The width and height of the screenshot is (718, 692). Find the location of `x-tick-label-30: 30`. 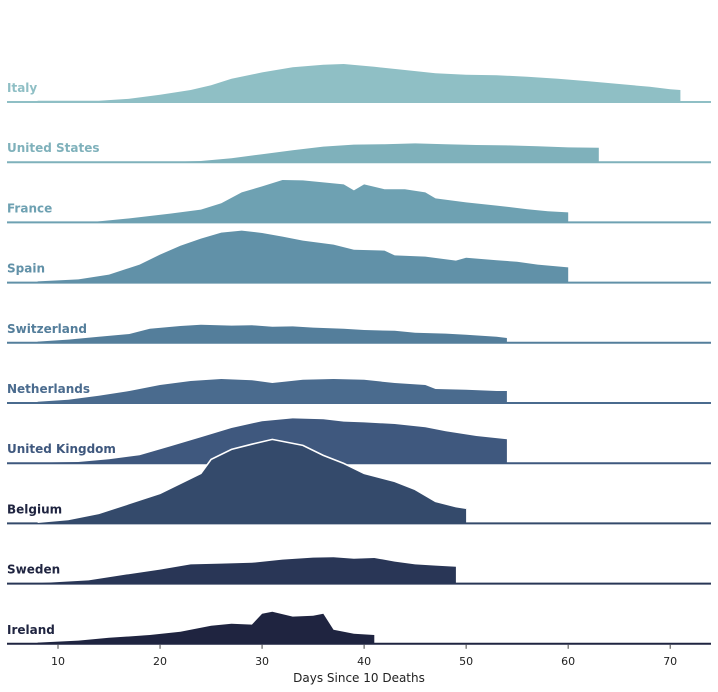

x-tick-label-30: 30 is located at coordinates (262, 661).